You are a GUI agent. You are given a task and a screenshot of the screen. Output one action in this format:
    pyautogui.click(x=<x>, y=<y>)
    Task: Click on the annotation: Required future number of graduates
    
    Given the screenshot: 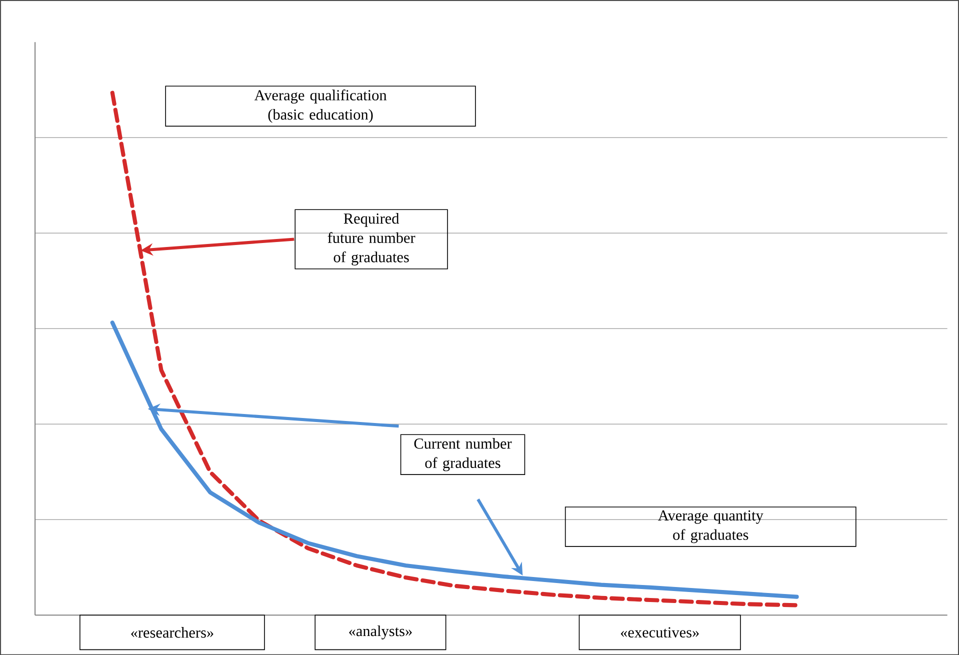 What is the action you would take?
    pyautogui.click(x=372, y=239)
    